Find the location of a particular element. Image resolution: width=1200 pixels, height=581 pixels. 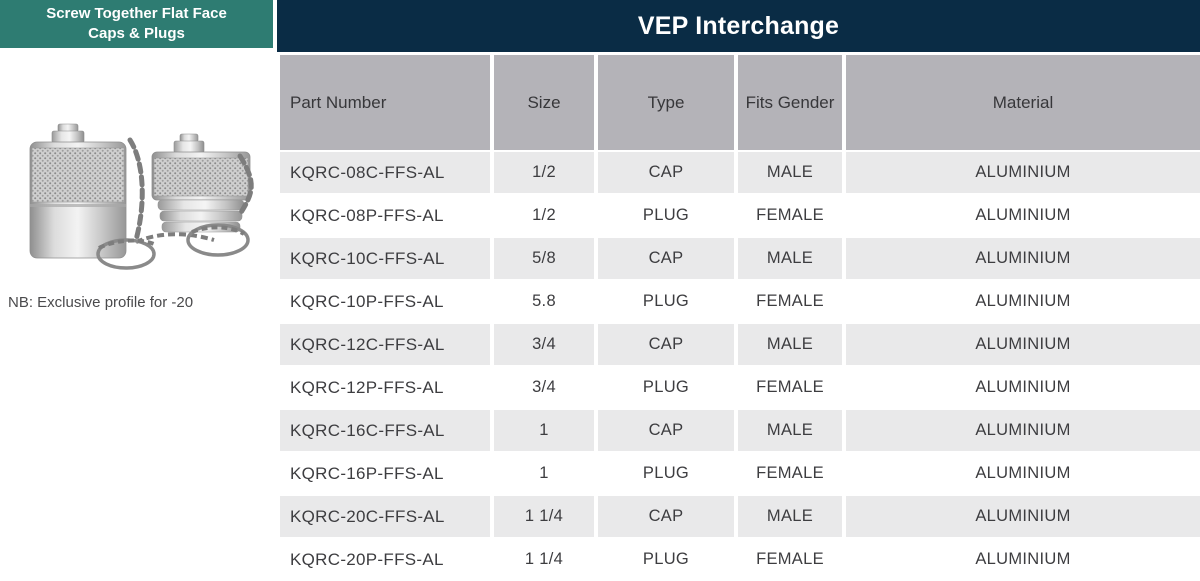

page-title: VEP Interchange is located at coordinates (738, 26).